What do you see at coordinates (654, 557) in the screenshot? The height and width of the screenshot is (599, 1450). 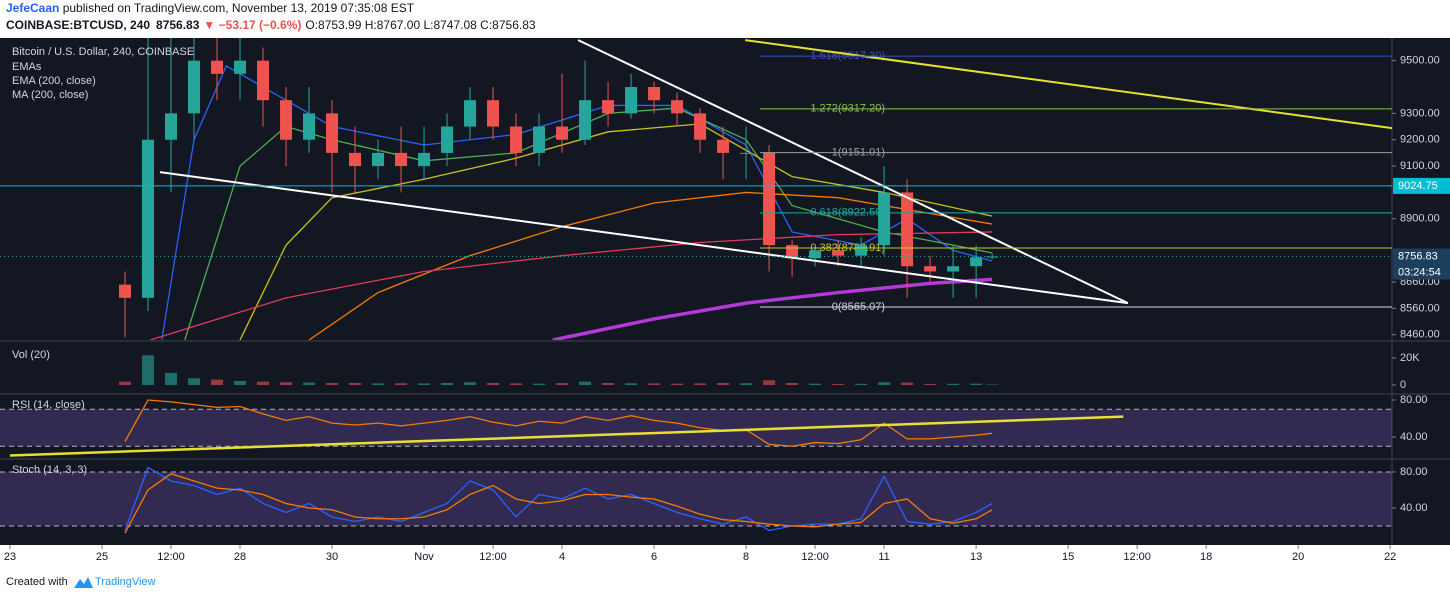 I see `x-tick-label: 6` at bounding box center [654, 557].